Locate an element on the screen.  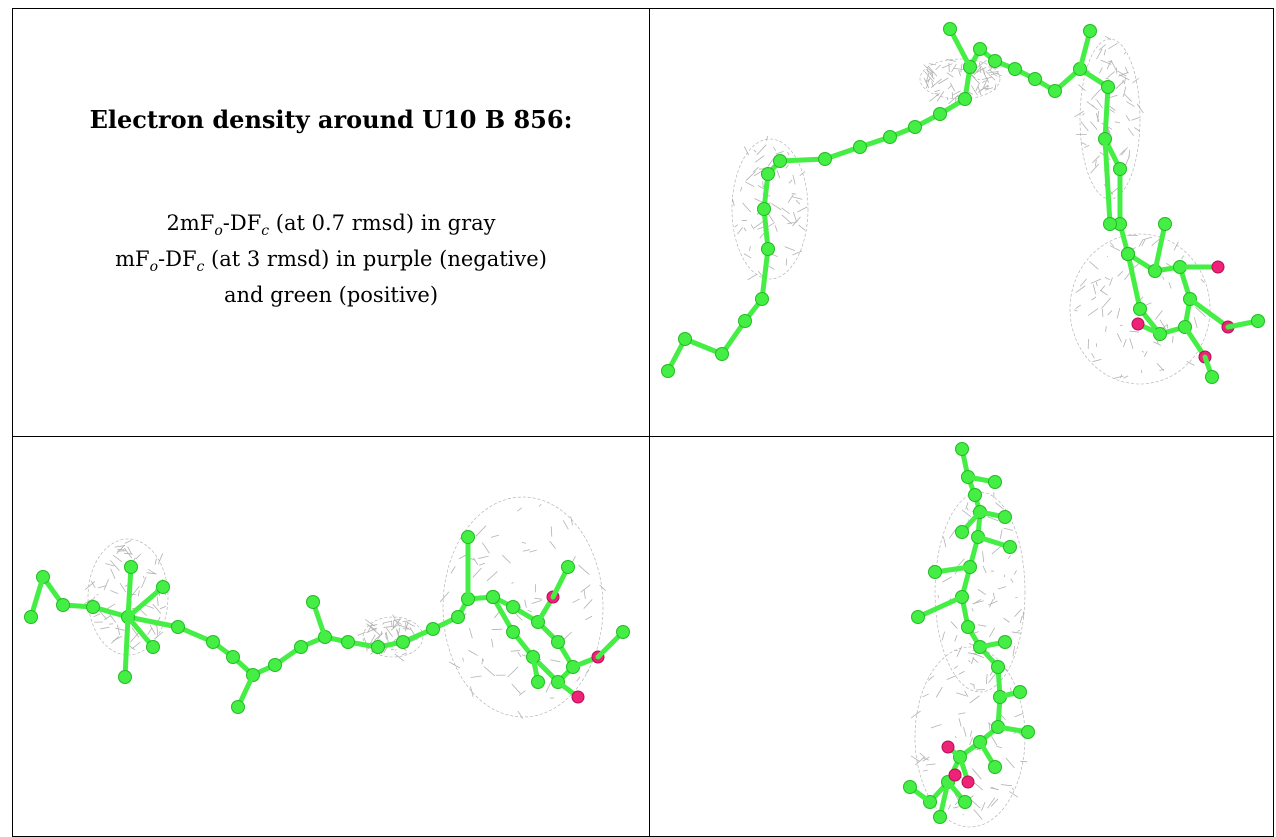
legend-line-diff: mFo-DFc (at 3 rmsd) in purple (negative) is located at coordinates (331, 261).